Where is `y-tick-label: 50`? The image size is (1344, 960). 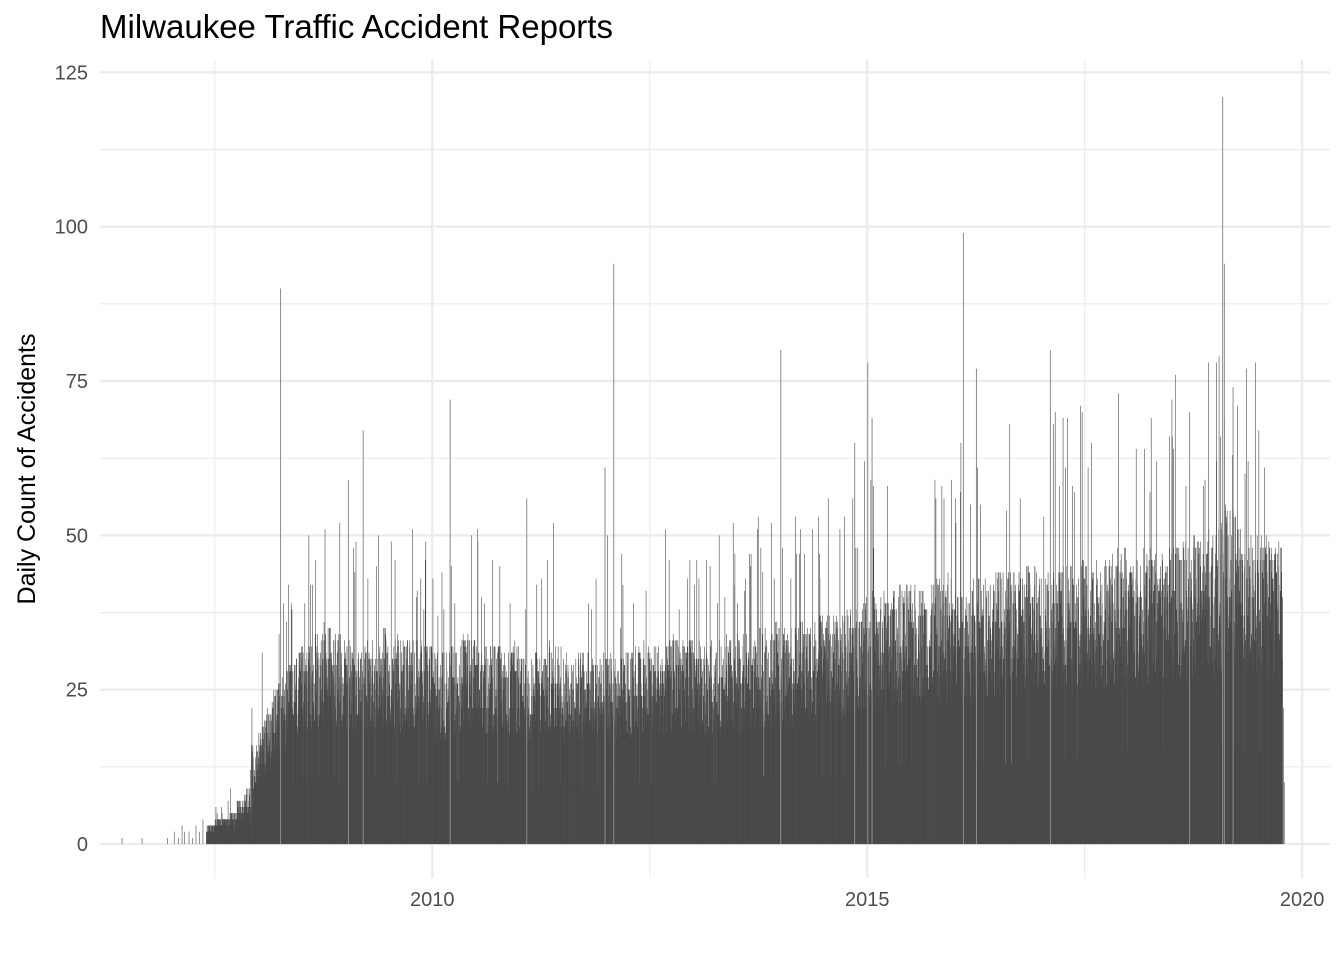
y-tick-label: 50 is located at coordinates (77, 536).